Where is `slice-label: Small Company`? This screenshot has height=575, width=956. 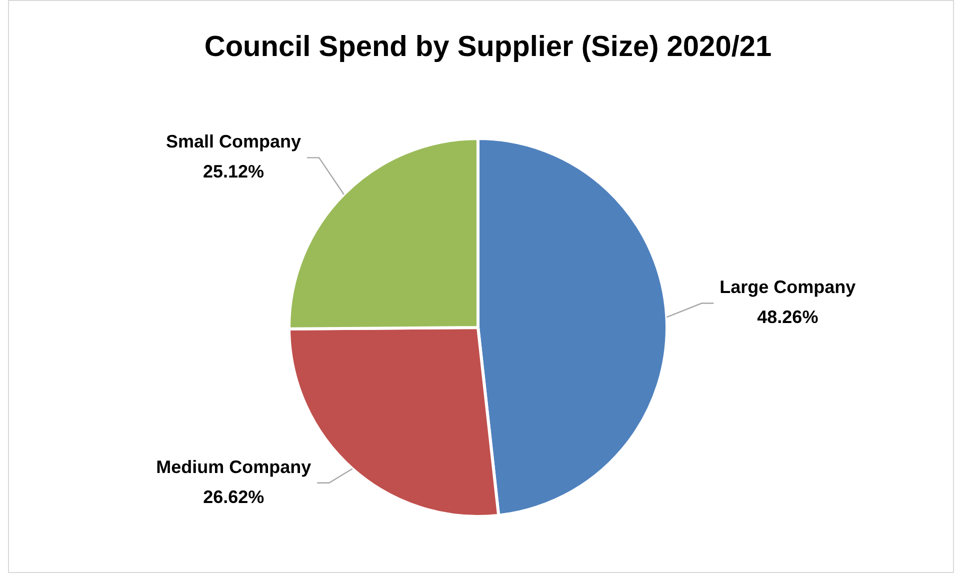 slice-label: Small Company is located at coordinates (234, 142).